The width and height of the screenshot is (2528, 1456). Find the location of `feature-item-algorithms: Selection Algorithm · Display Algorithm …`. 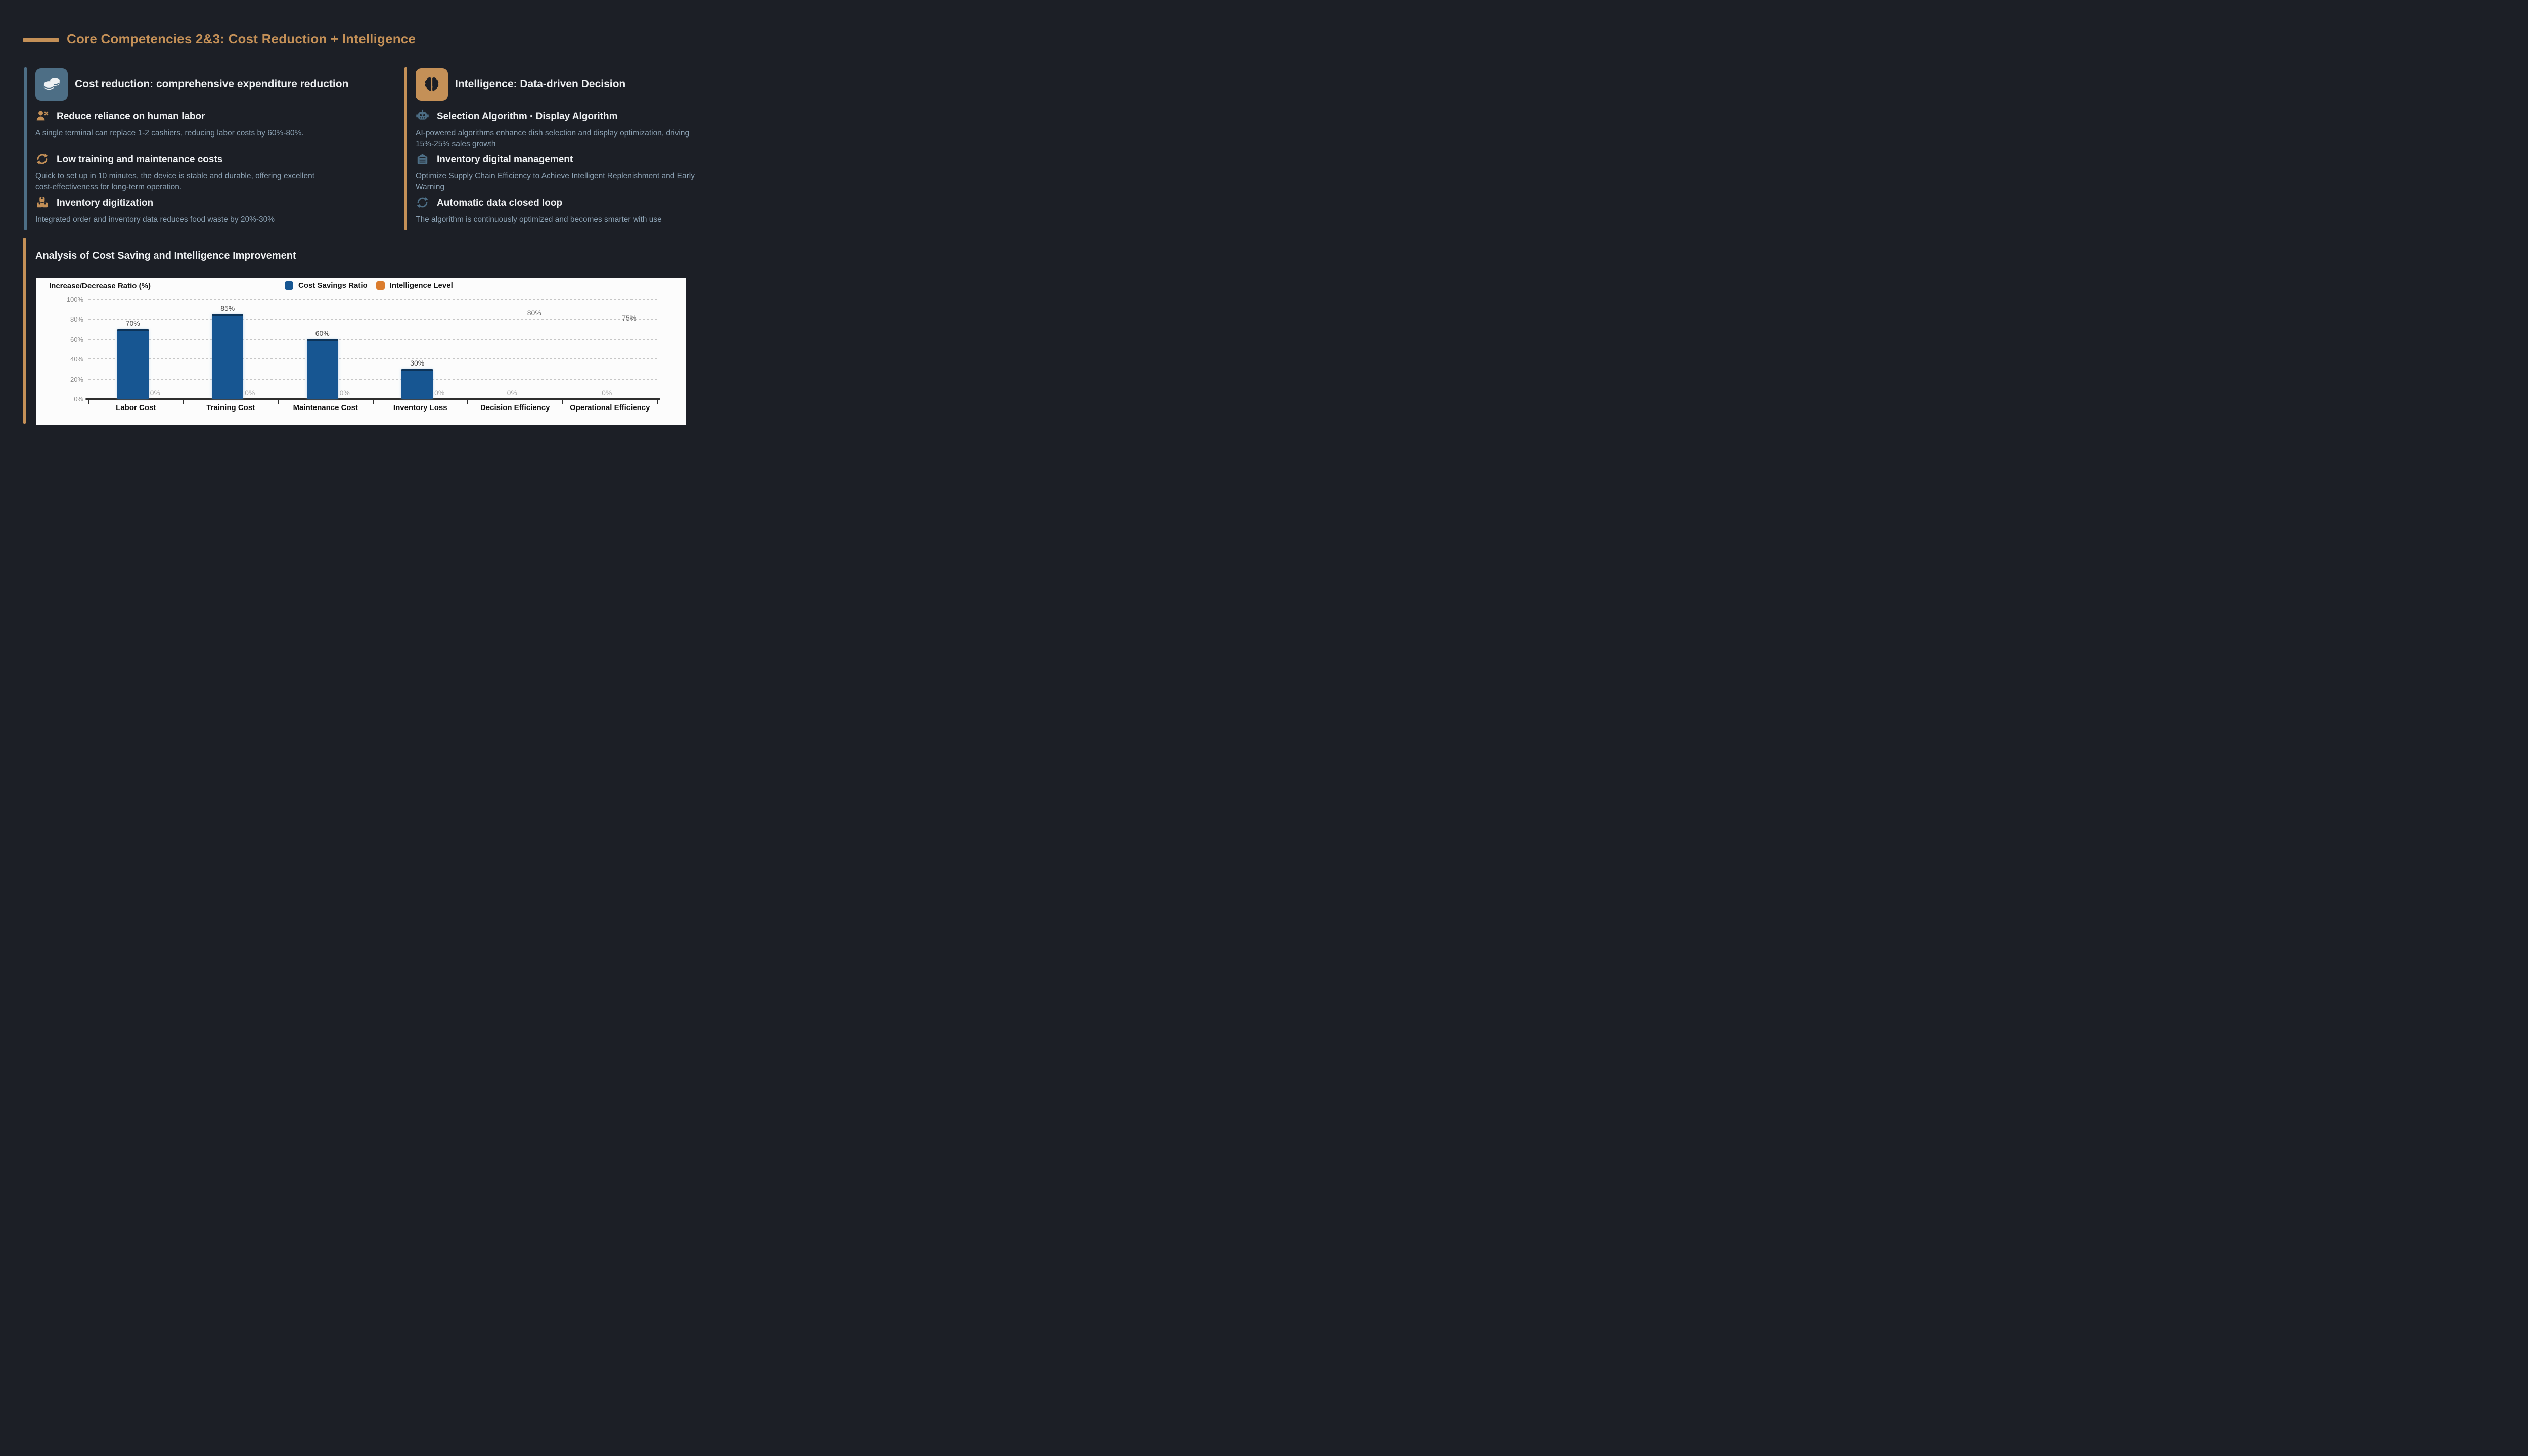

feature-item-algorithms: Selection Algorithm · Display Algorithm … is located at coordinates (590, 129).